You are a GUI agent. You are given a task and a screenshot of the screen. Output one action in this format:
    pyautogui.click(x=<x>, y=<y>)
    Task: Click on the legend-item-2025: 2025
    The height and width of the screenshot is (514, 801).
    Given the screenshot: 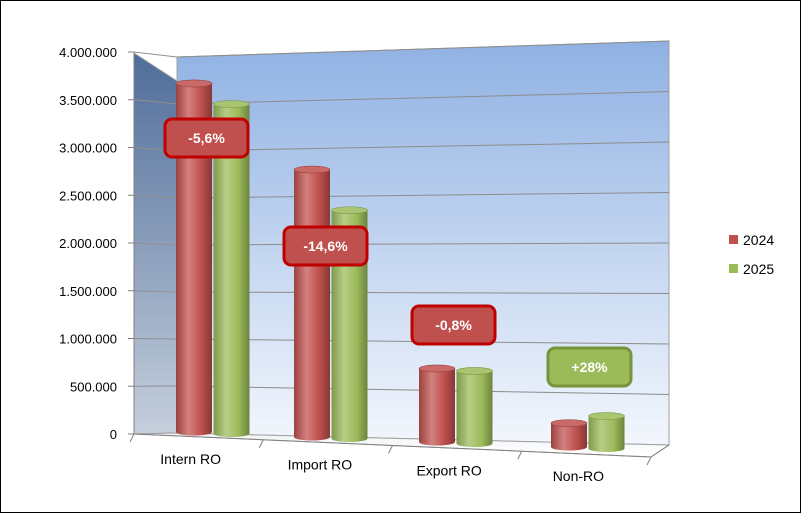 What is the action you would take?
    pyautogui.click(x=751, y=269)
    